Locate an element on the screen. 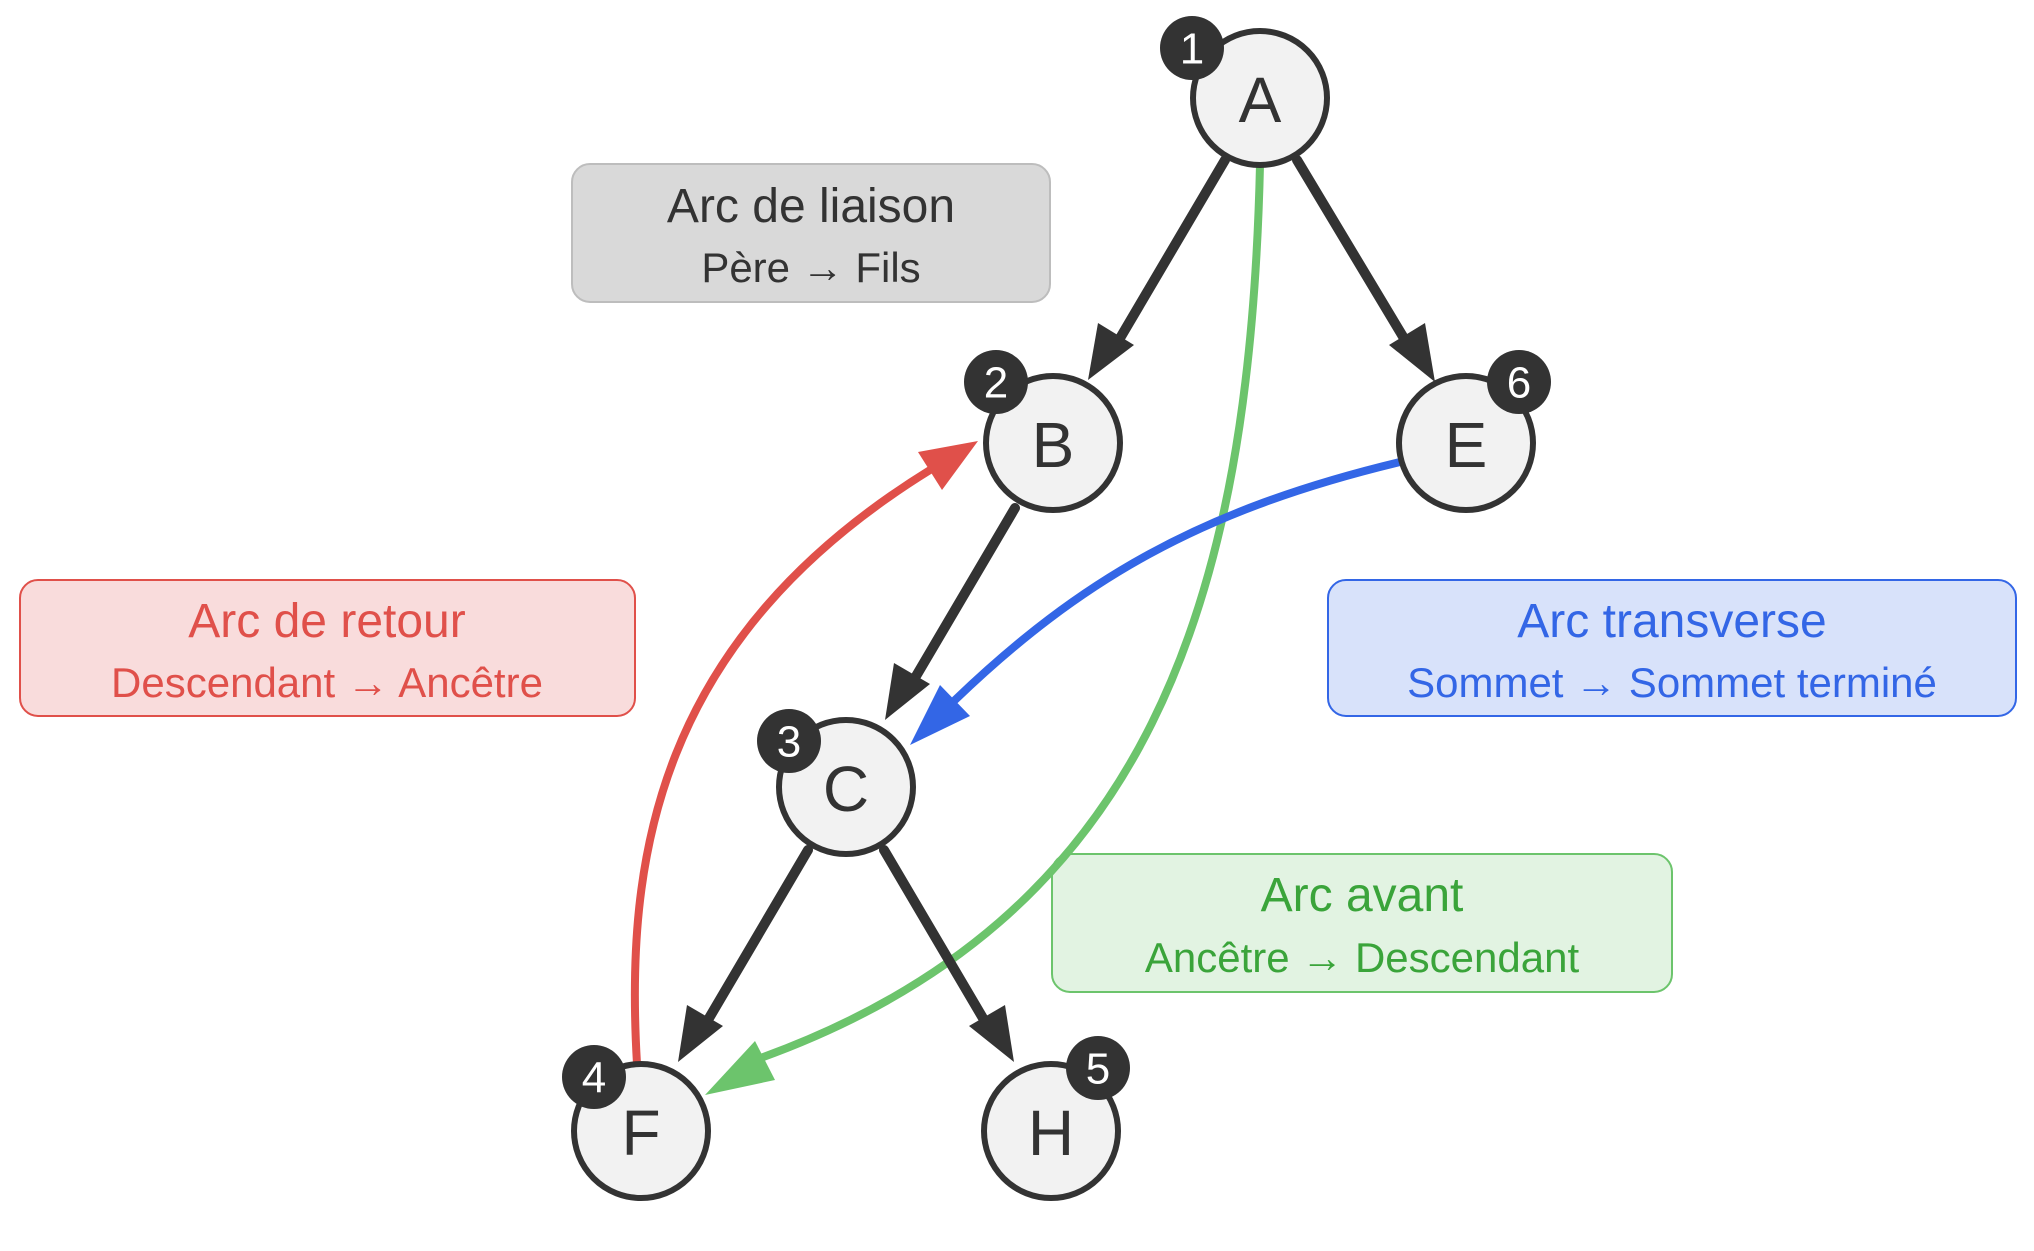 The image size is (2034, 1251). legend-retour-box is located at coordinates (327, 648).